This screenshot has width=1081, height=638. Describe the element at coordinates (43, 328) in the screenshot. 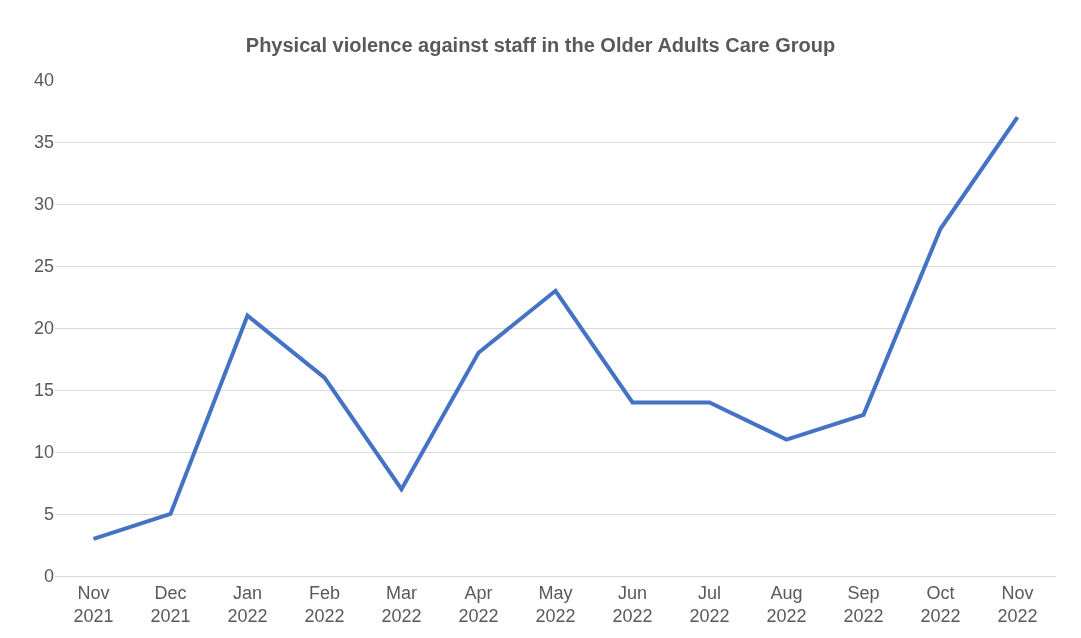

I see `y-tick-label: 20` at that location.